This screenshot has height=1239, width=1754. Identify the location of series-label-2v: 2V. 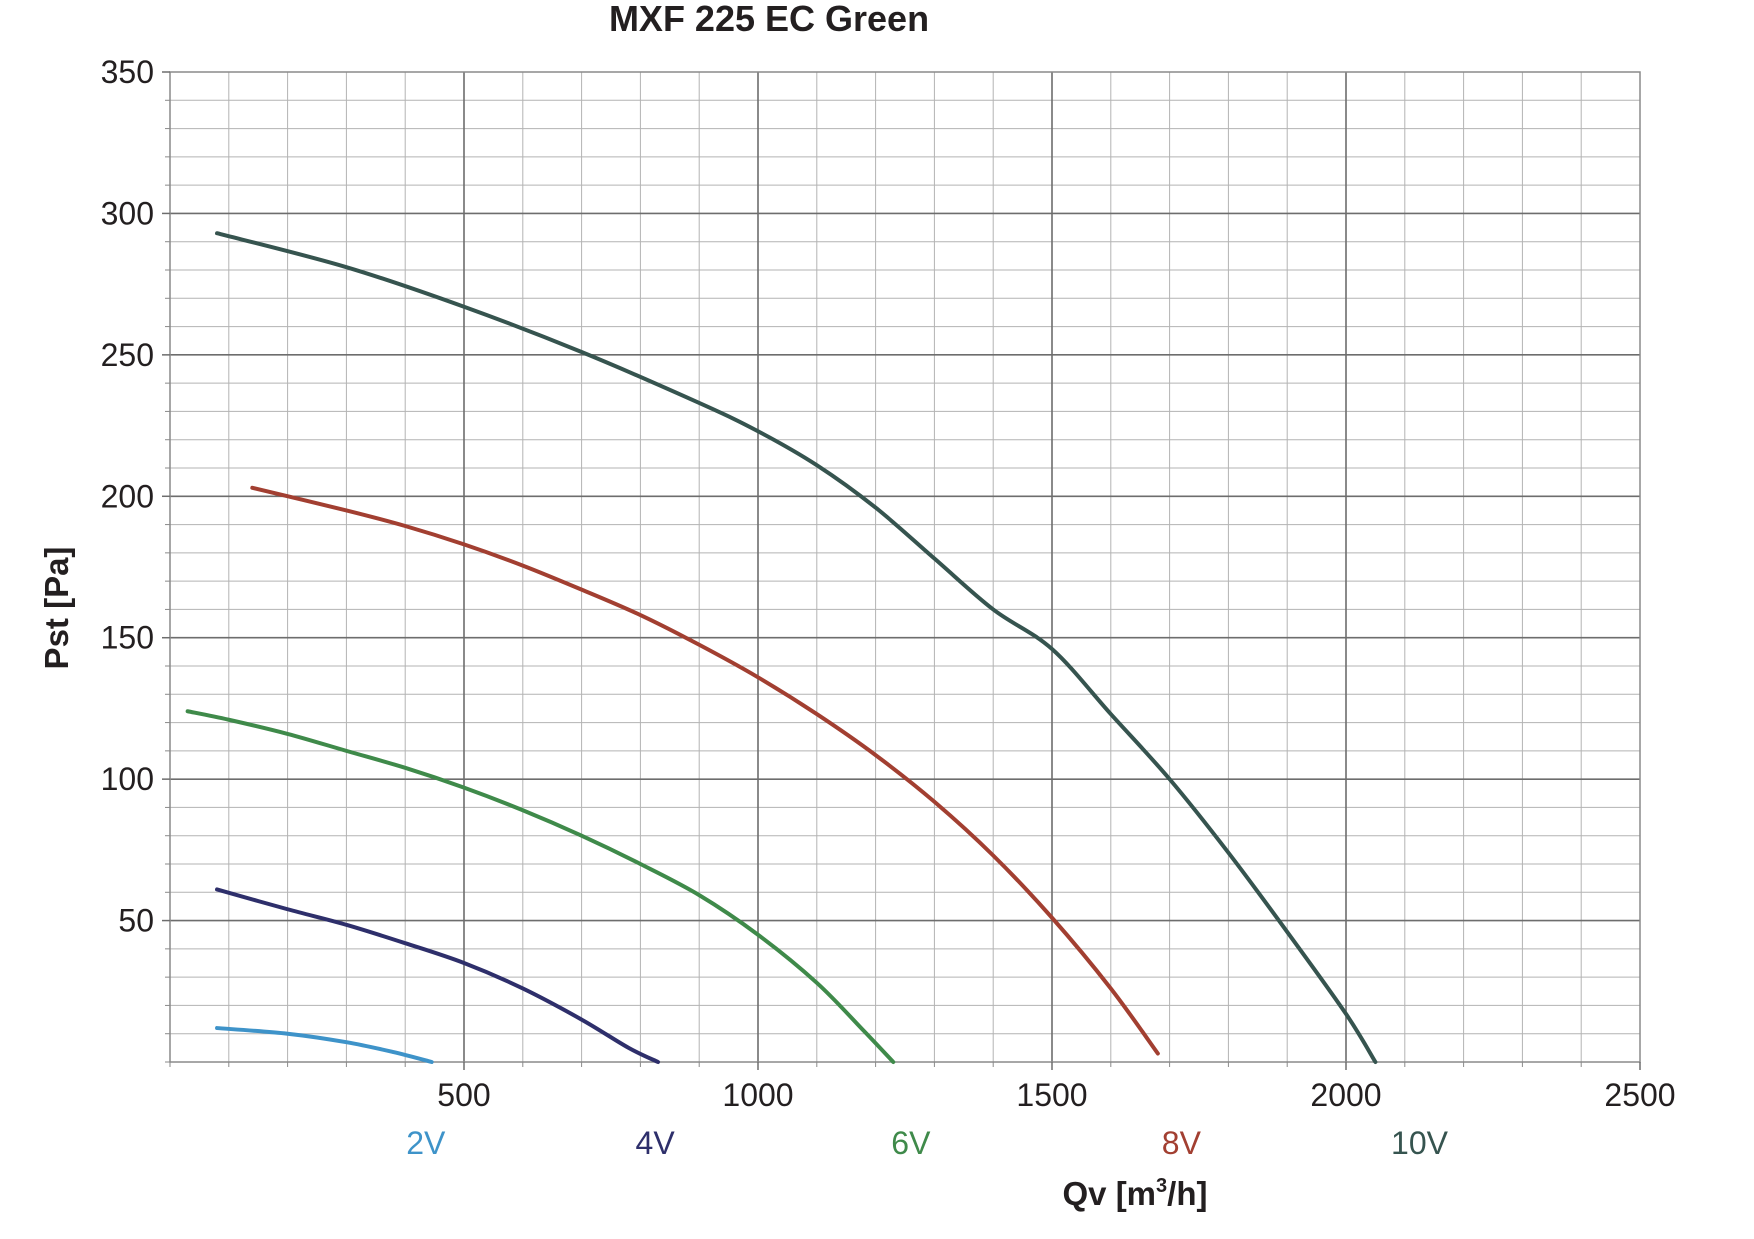
(426, 1143).